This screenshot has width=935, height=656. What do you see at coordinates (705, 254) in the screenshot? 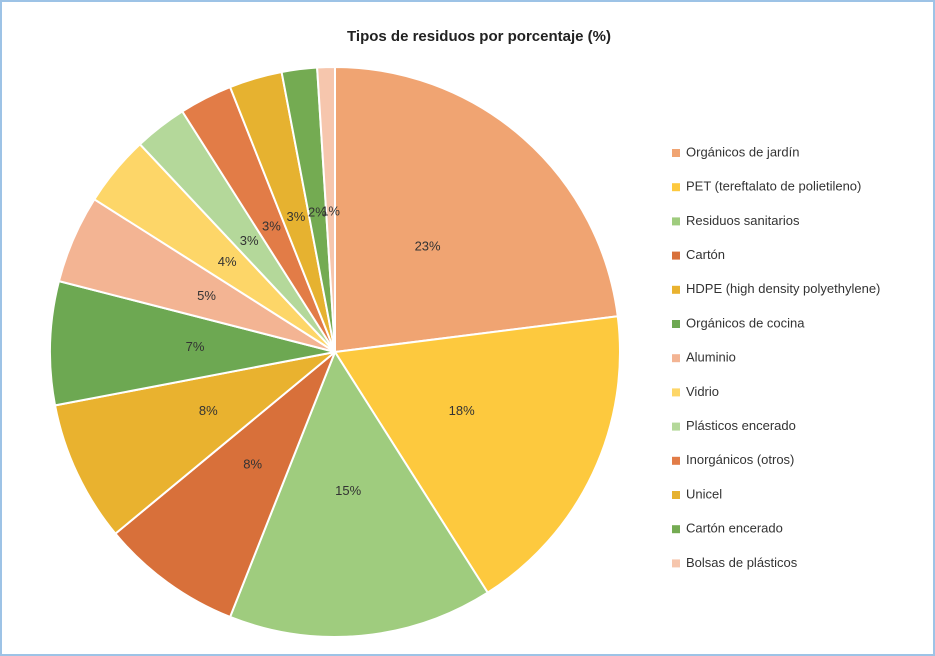
I see `legend-label: Cartón` at bounding box center [705, 254].